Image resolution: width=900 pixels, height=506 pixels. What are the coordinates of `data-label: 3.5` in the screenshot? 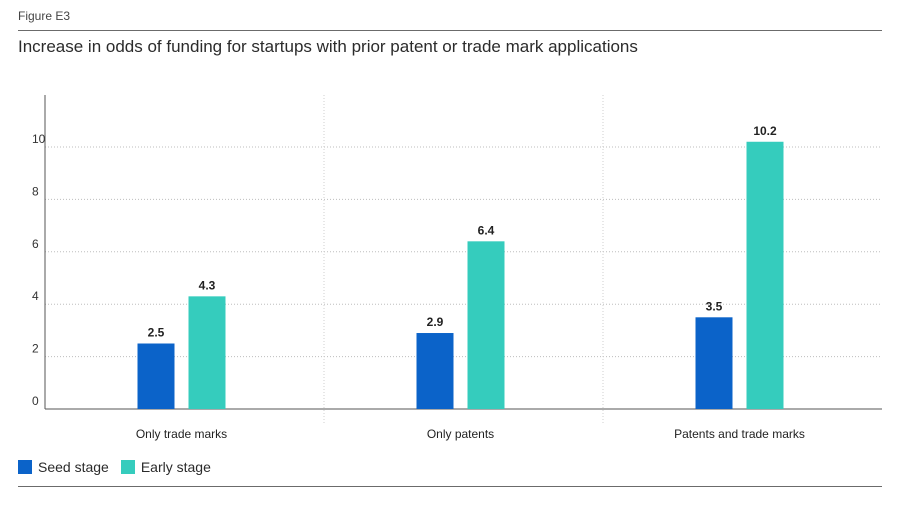 It's located at (714, 306).